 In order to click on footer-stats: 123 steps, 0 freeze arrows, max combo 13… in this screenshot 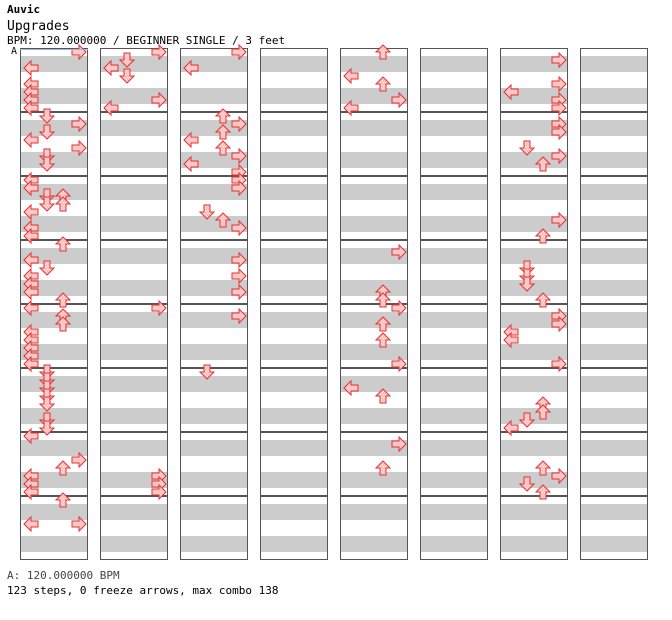, I will do `click(143, 590)`.